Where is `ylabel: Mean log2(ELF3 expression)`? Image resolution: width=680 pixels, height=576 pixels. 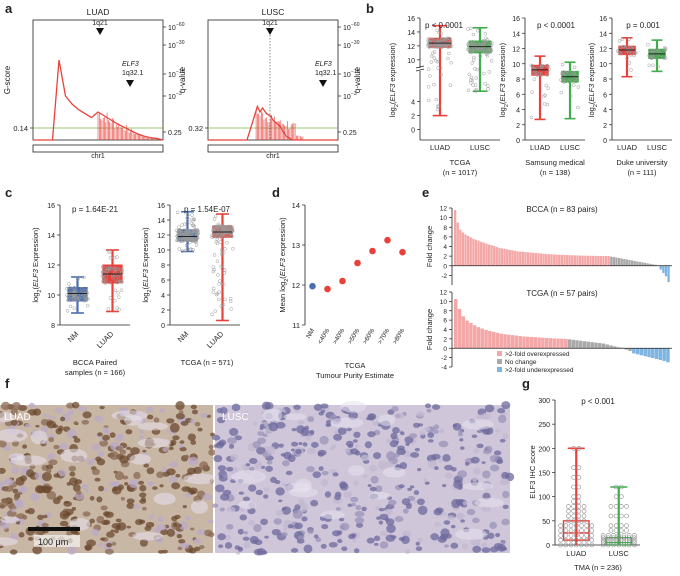 ylabel: Mean log2(ELF3 expression) is located at coordinates (284, 265).